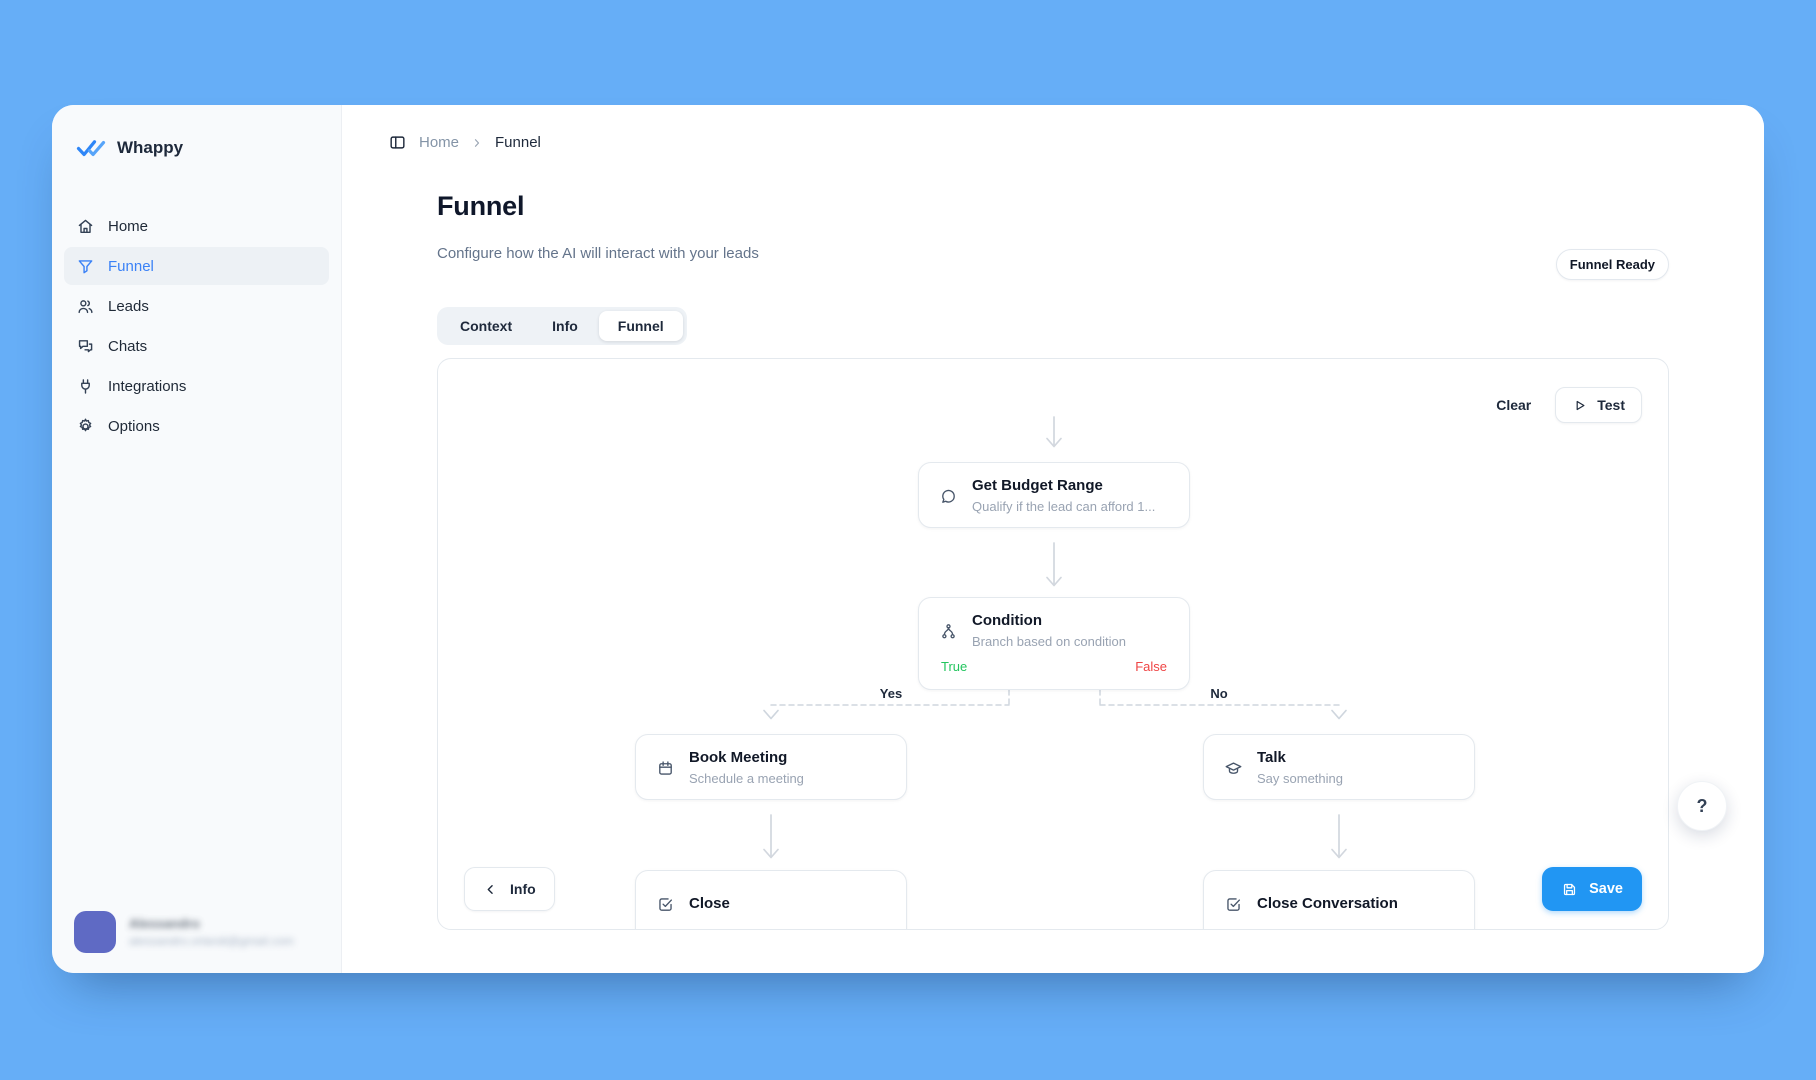 The width and height of the screenshot is (1816, 1080). Describe the element at coordinates (1569, 889) in the screenshot. I see `save-icon` at that location.